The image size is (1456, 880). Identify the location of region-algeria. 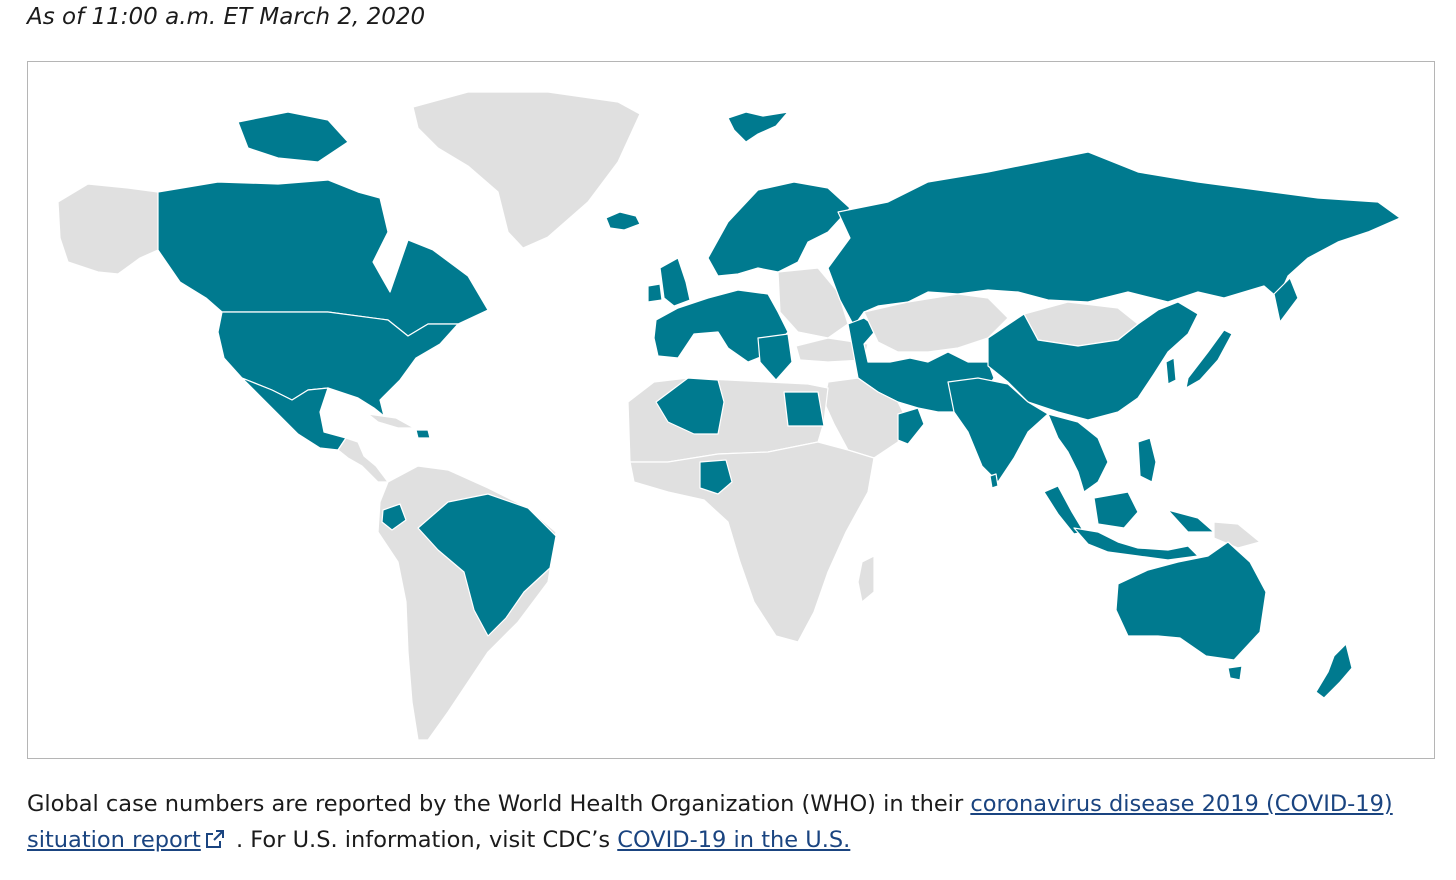
(690, 406).